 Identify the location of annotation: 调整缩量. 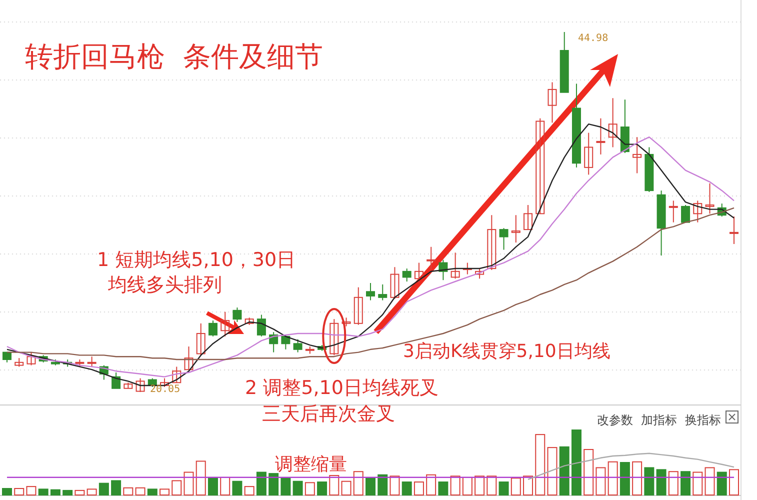
(311, 464).